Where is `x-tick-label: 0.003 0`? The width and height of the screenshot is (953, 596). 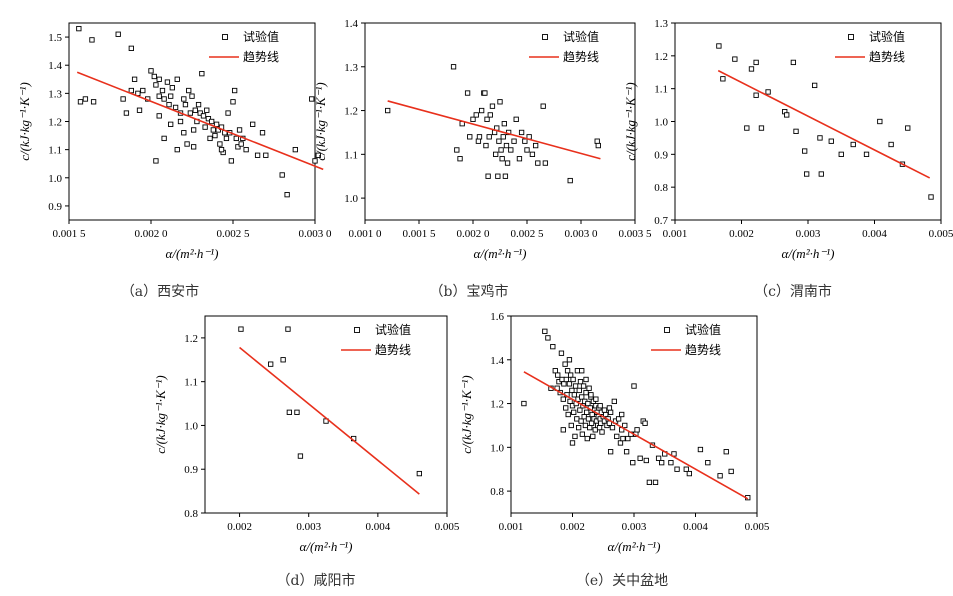 x-tick-label: 0.003 0 is located at coordinates (316, 234).